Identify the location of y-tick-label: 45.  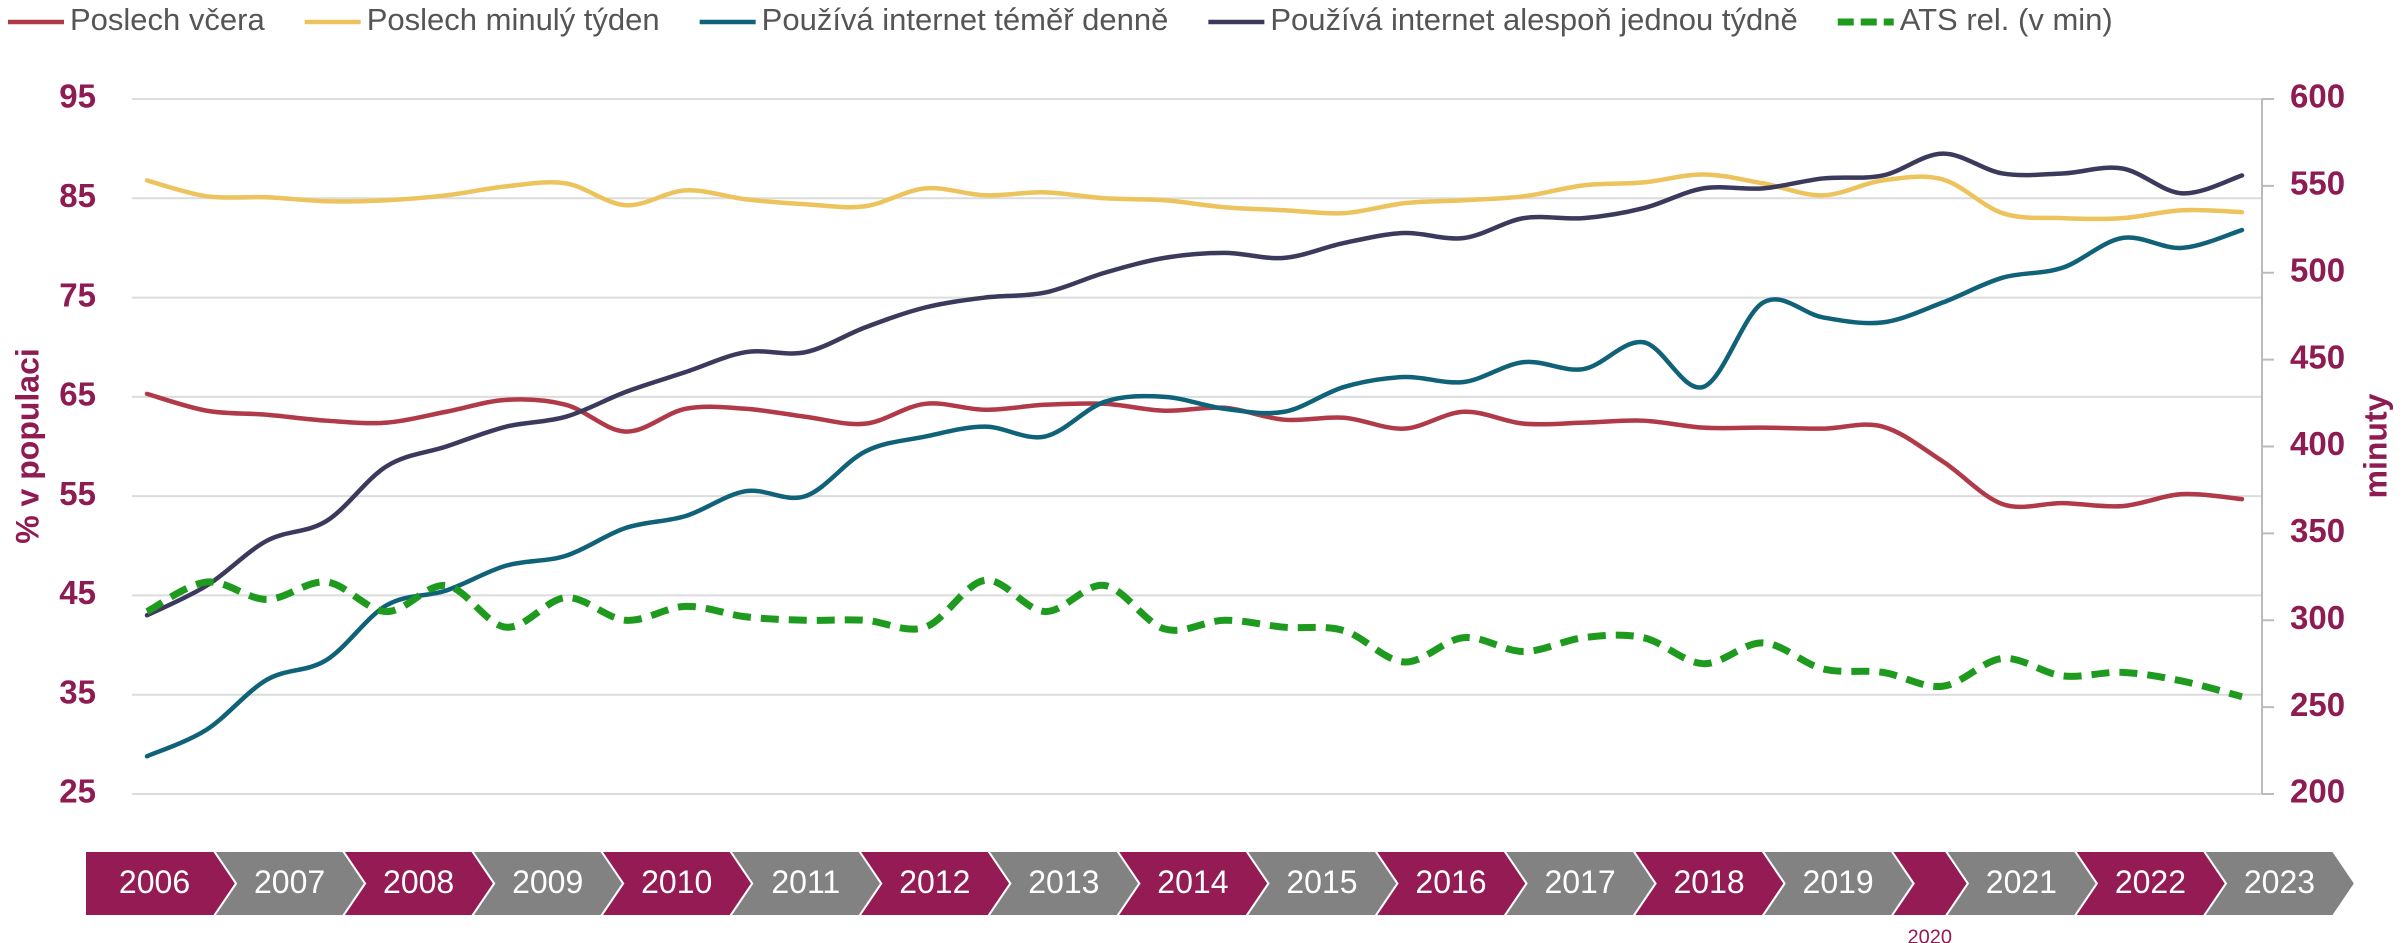
(77, 592).